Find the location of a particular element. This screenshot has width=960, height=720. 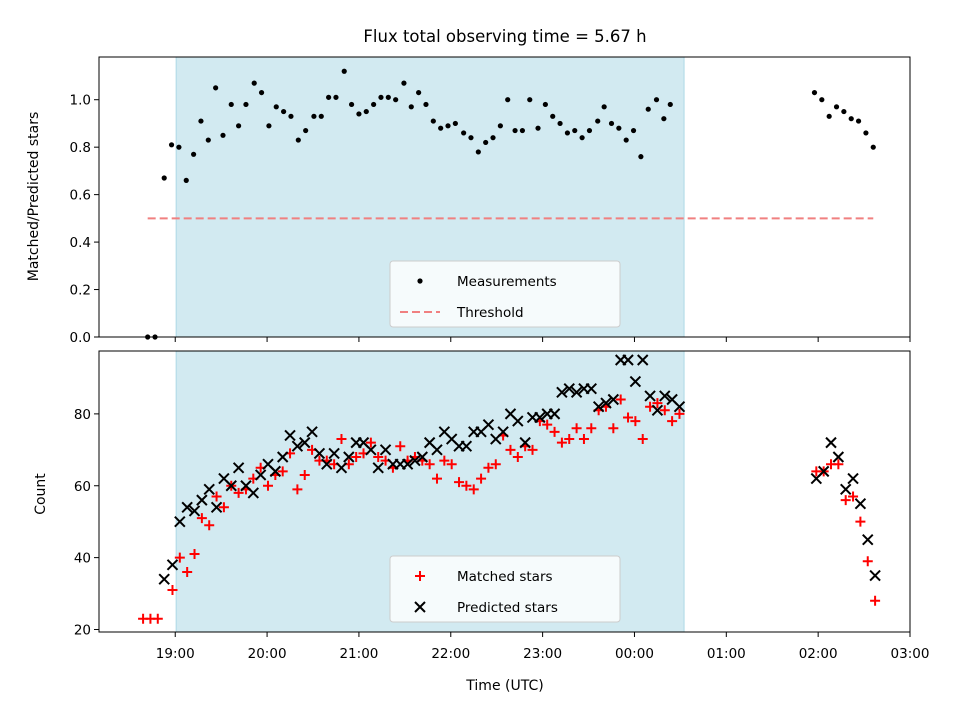

x-tick-label: 03:00 is located at coordinates (910, 654).